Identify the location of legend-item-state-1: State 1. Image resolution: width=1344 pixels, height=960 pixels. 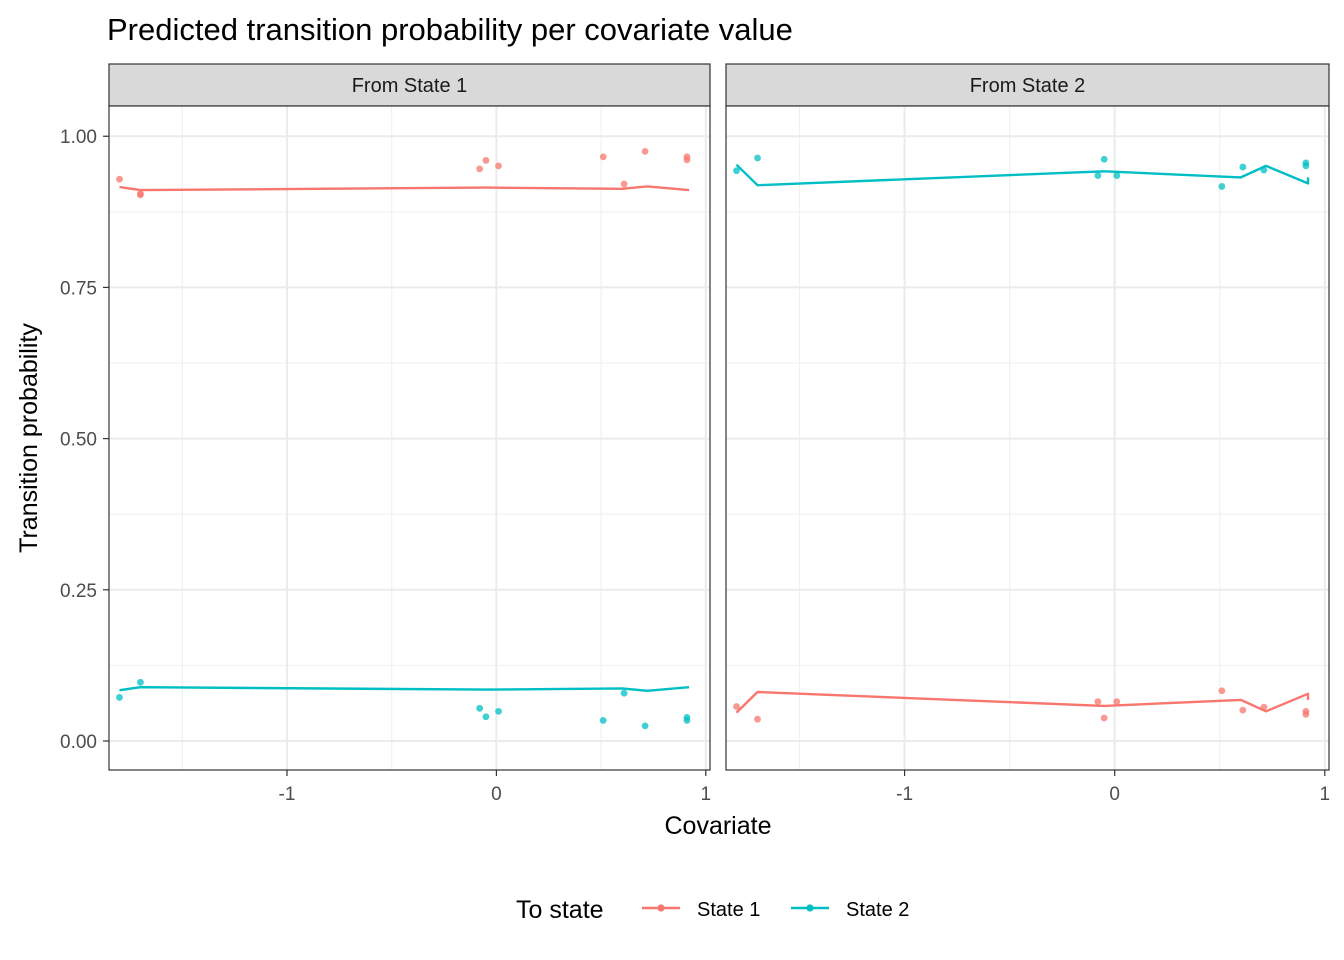
(701, 910).